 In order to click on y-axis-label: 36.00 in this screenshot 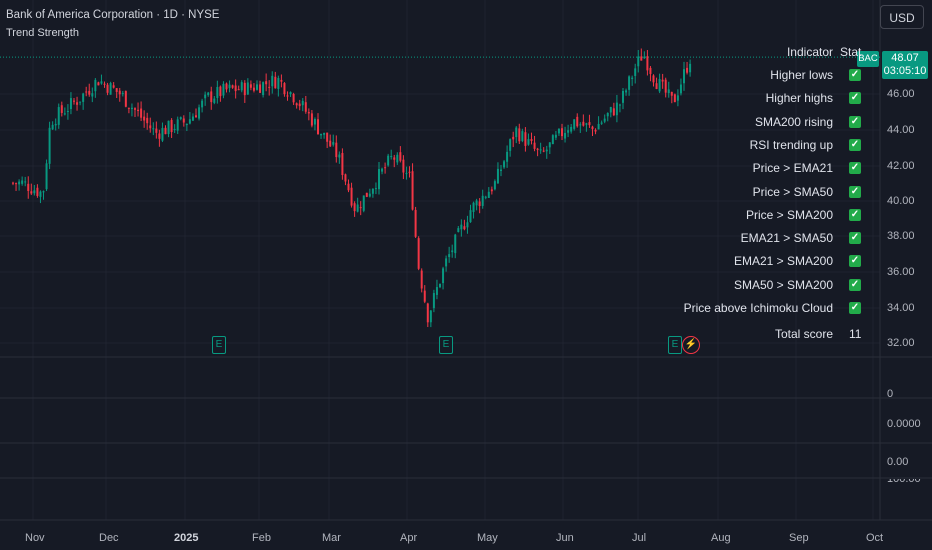, I will do `click(901, 272)`.